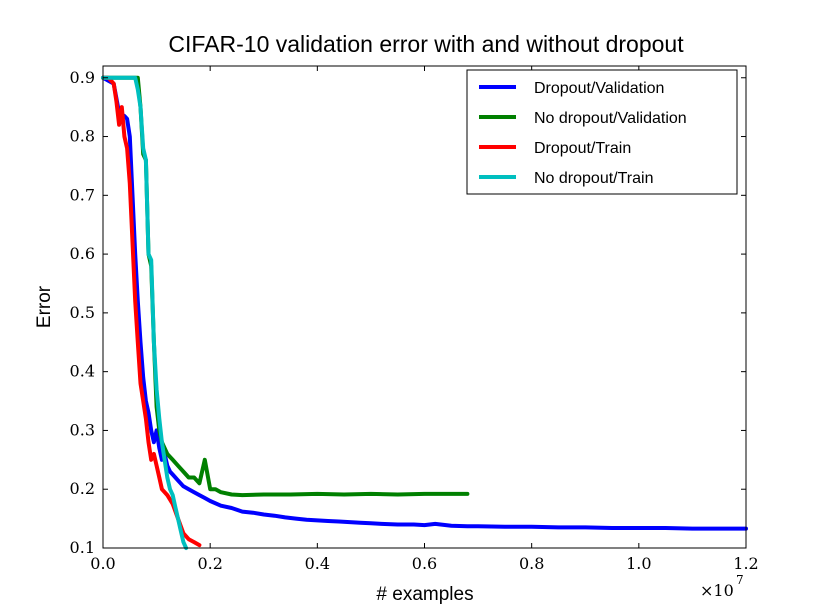  What do you see at coordinates (599, 88) in the screenshot?
I see `legend-label-1: Dropout/Validation` at bounding box center [599, 88].